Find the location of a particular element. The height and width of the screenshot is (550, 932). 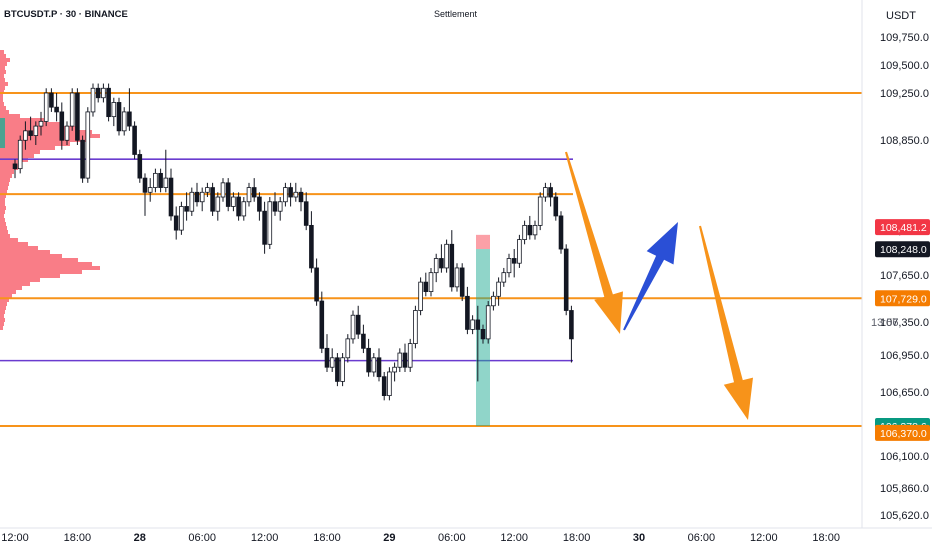

price-badge-label: 107,729.0 is located at coordinates (903, 299).